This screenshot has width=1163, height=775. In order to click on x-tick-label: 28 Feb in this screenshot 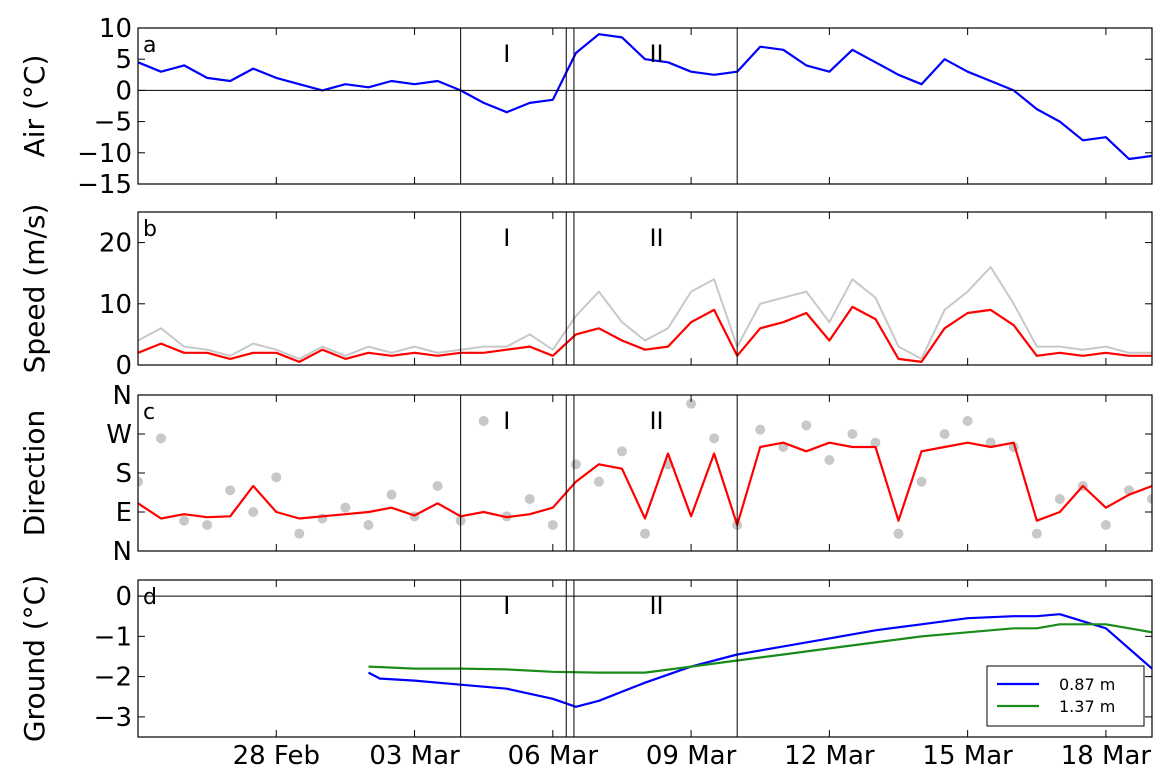, I will do `click(276, 756)`.